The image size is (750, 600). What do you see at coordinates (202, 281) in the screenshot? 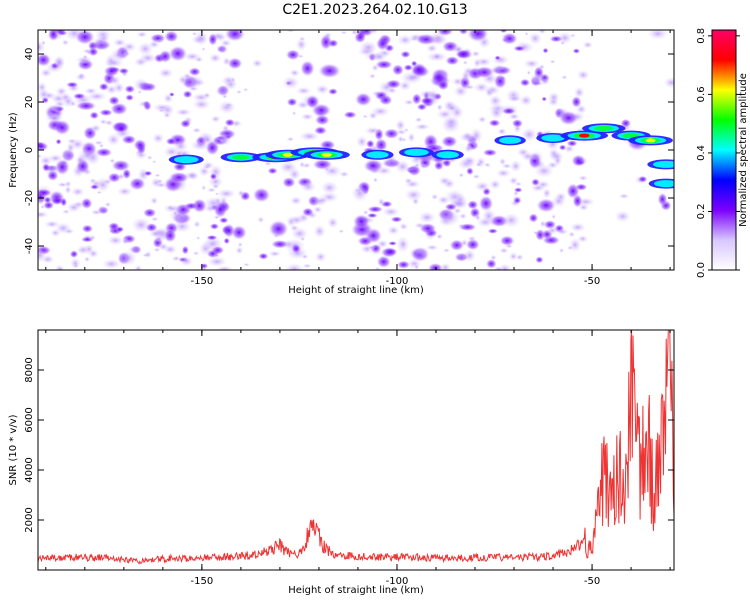
I see `spectrogram-x-tick-label: -150` at bounding box center [202, 281].